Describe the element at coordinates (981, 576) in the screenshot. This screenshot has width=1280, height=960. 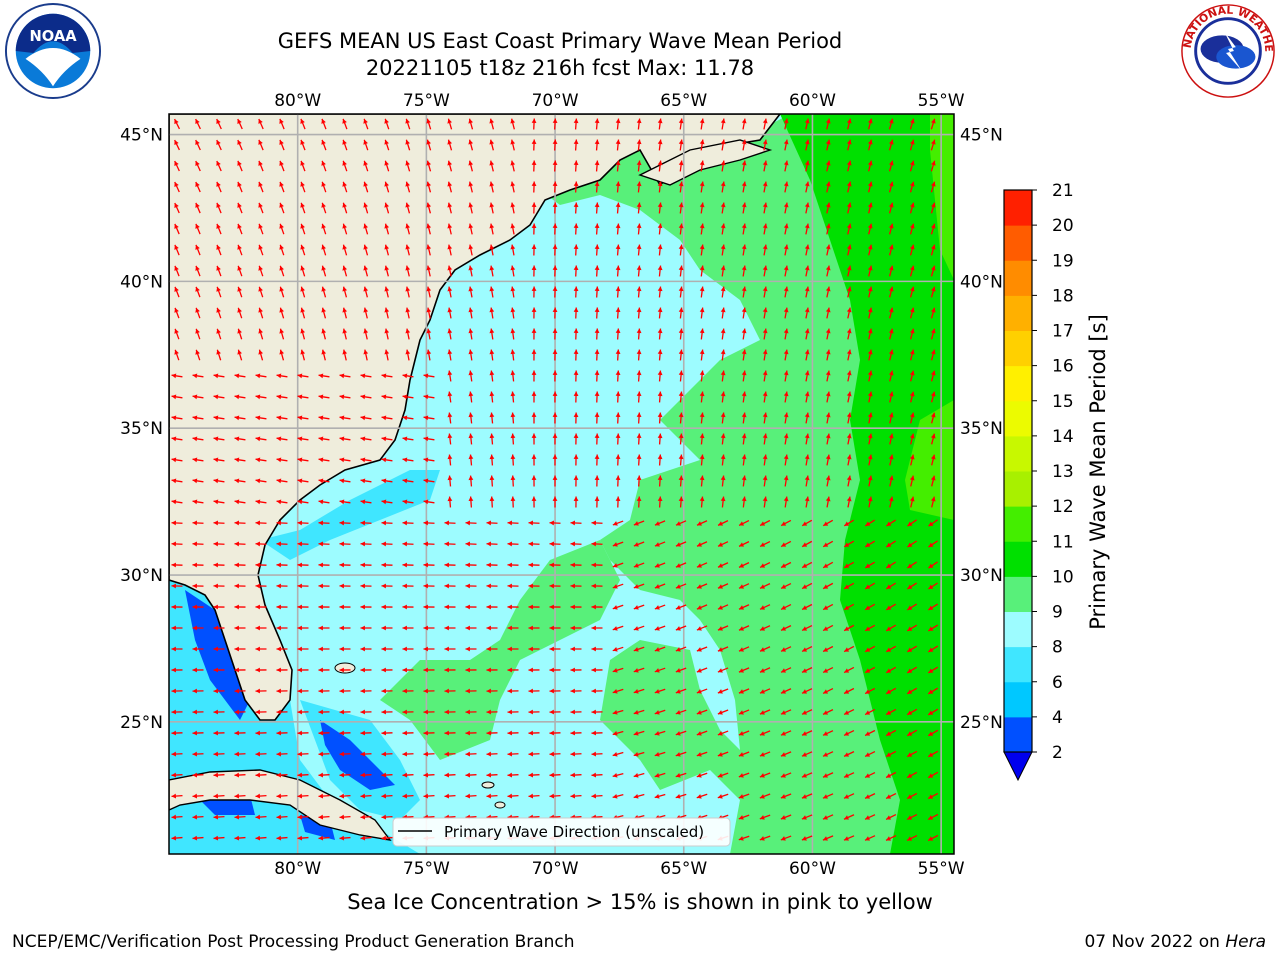
I see `lat-tick-right: 30°N` at that location.